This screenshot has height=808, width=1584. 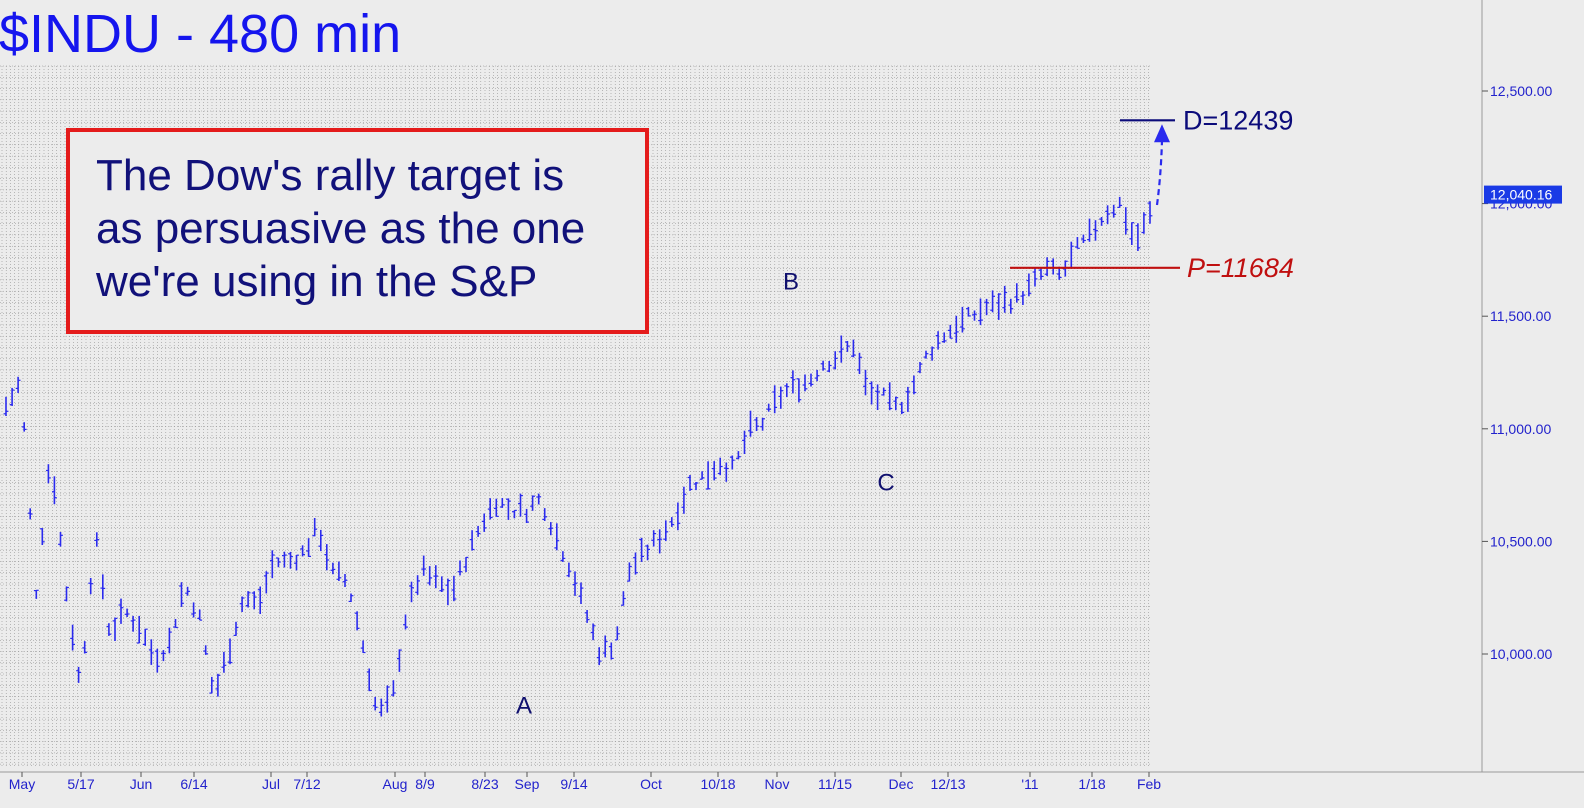 What do you see at coordinates (791, 281) in the screenshot?
I see `wave-label: B` at bounding box center [791, 281].